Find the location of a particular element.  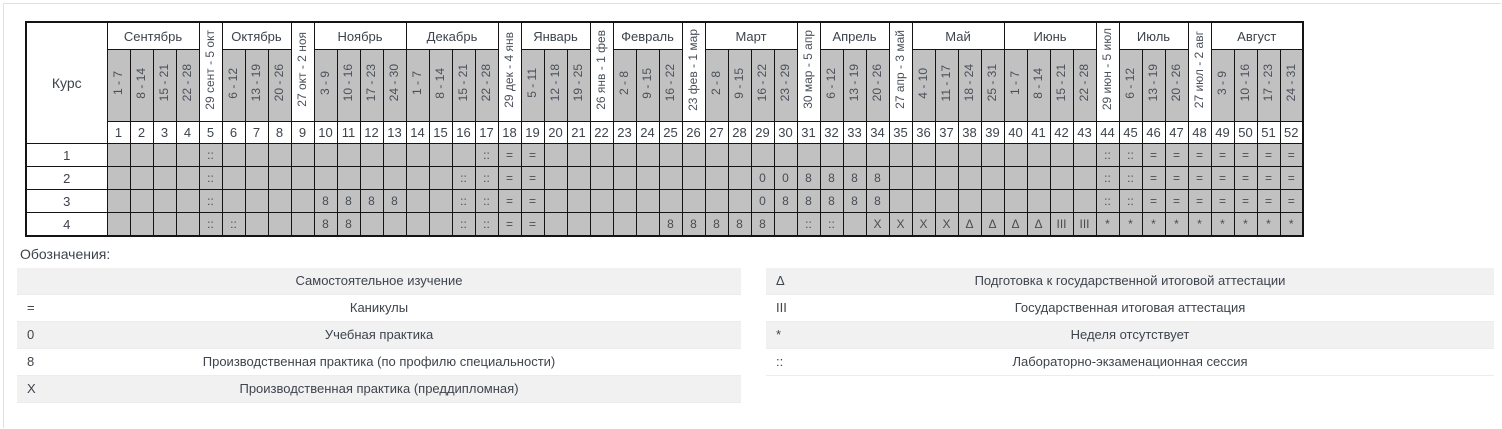

bridge-week-header: 27 окт - 2 ноя is located at coordinates (302, 71).